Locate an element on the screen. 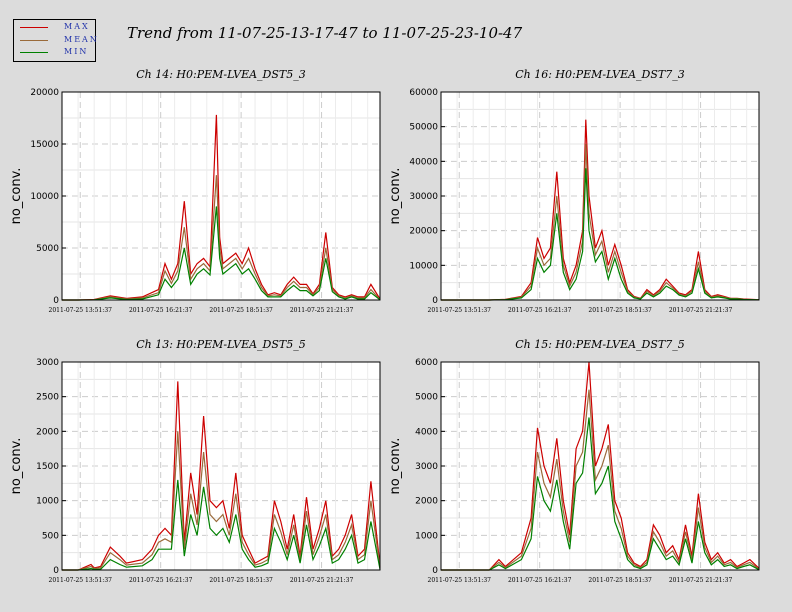  y-tick-label: 30000 is located at coordinates (423, 197).